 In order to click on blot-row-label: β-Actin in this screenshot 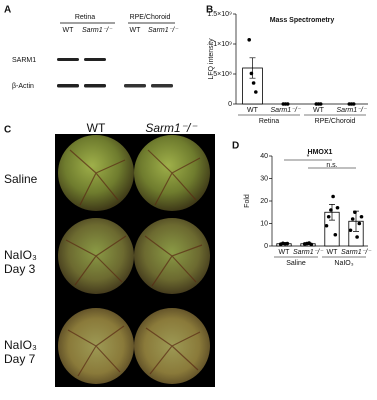, I will do `click(23, 86)`.